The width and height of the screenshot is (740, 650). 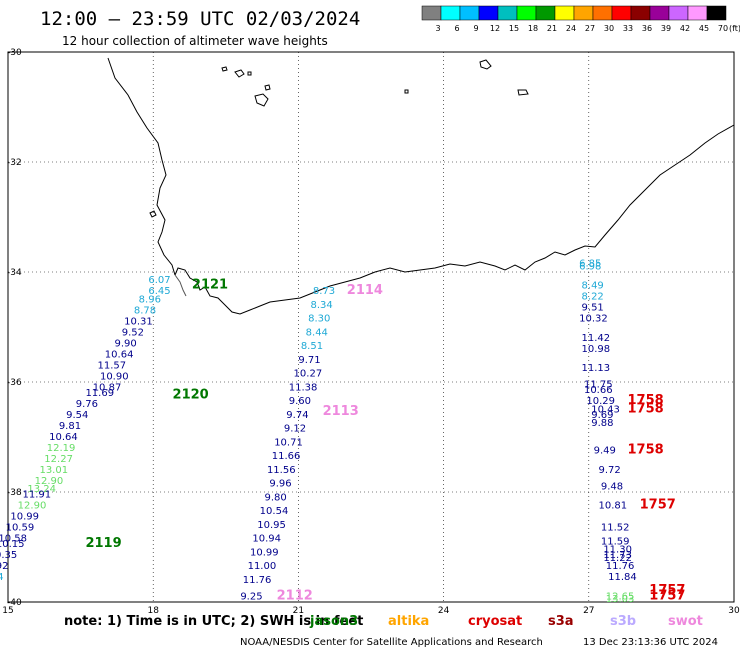 I want to click on legend-label: 6, so click(x=456, y=28).